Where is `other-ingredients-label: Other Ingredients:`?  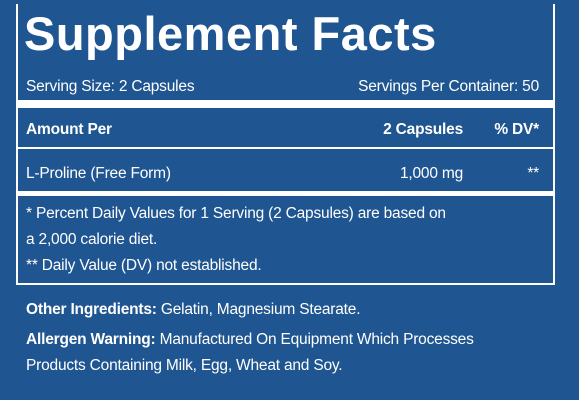 other-ingredients-label: Other Ingredients: is located at coordinates (91, 309).